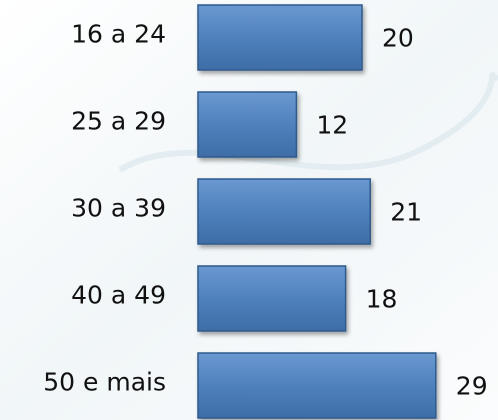  I want to click on category-label: 30 a 39, so click(118, 208).